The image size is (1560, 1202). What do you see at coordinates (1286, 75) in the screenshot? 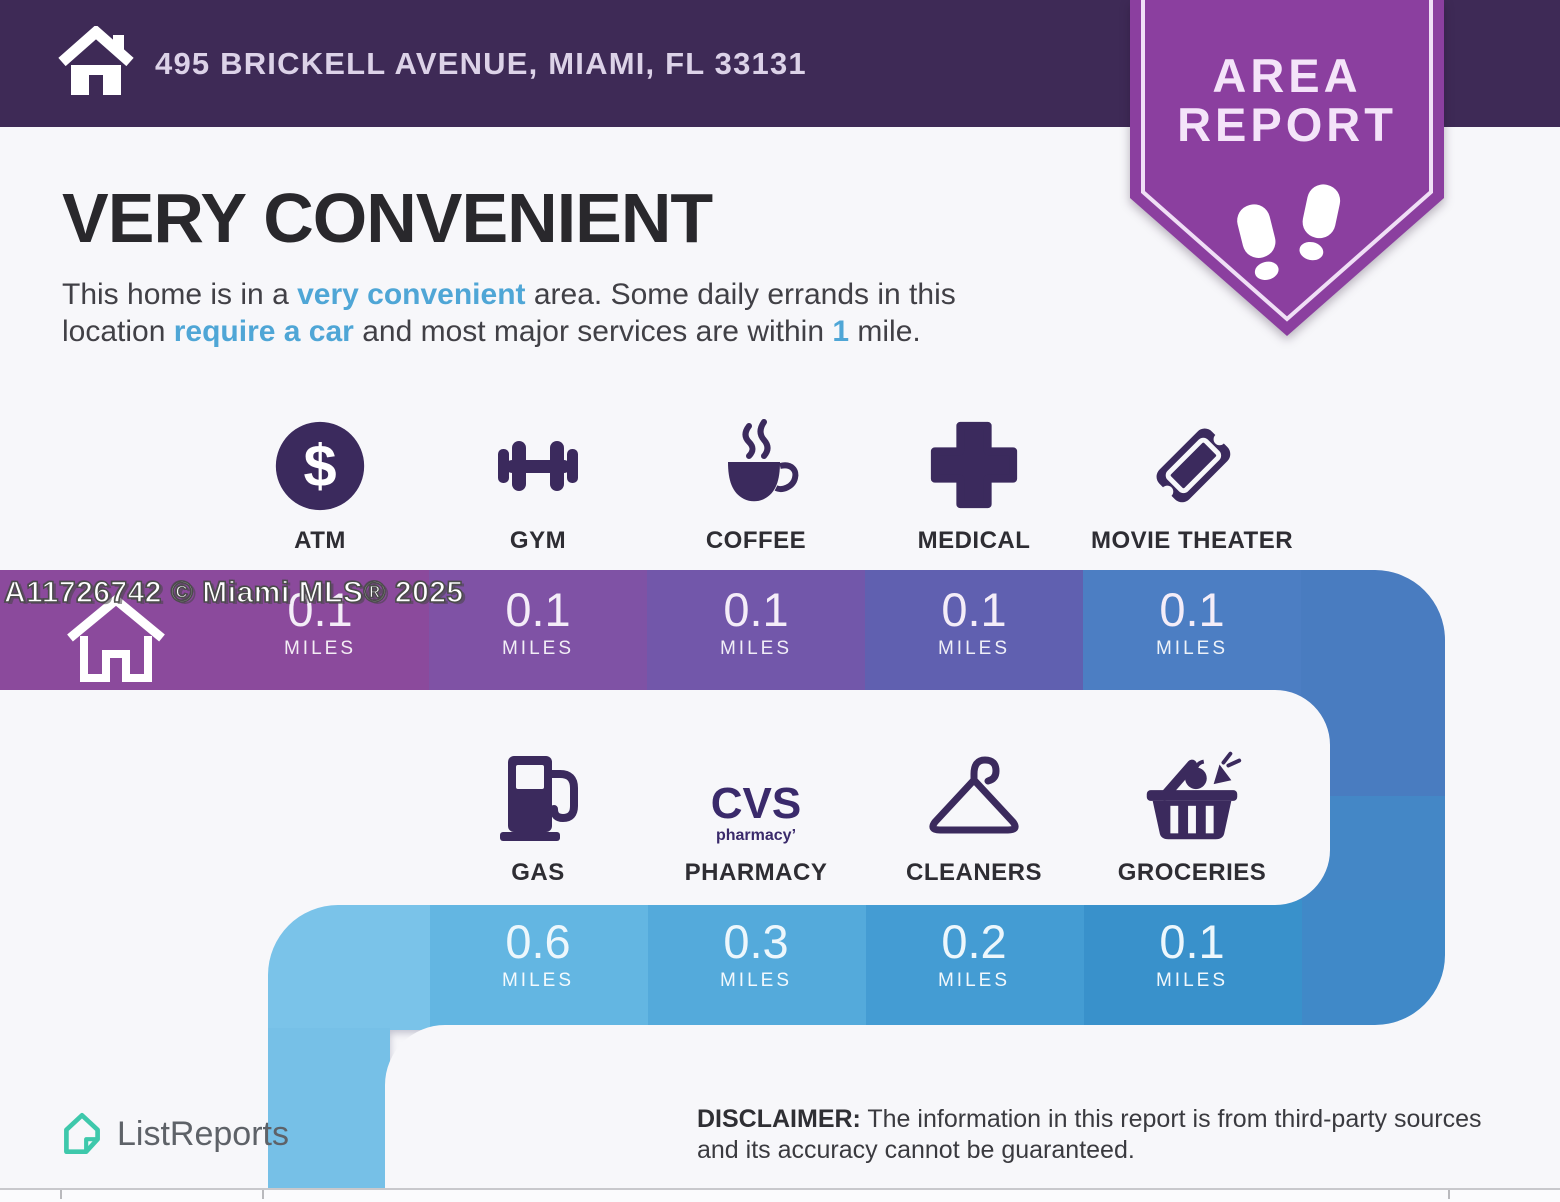
I see `badge-line1: AREA` at bounding box center [1286, 75].